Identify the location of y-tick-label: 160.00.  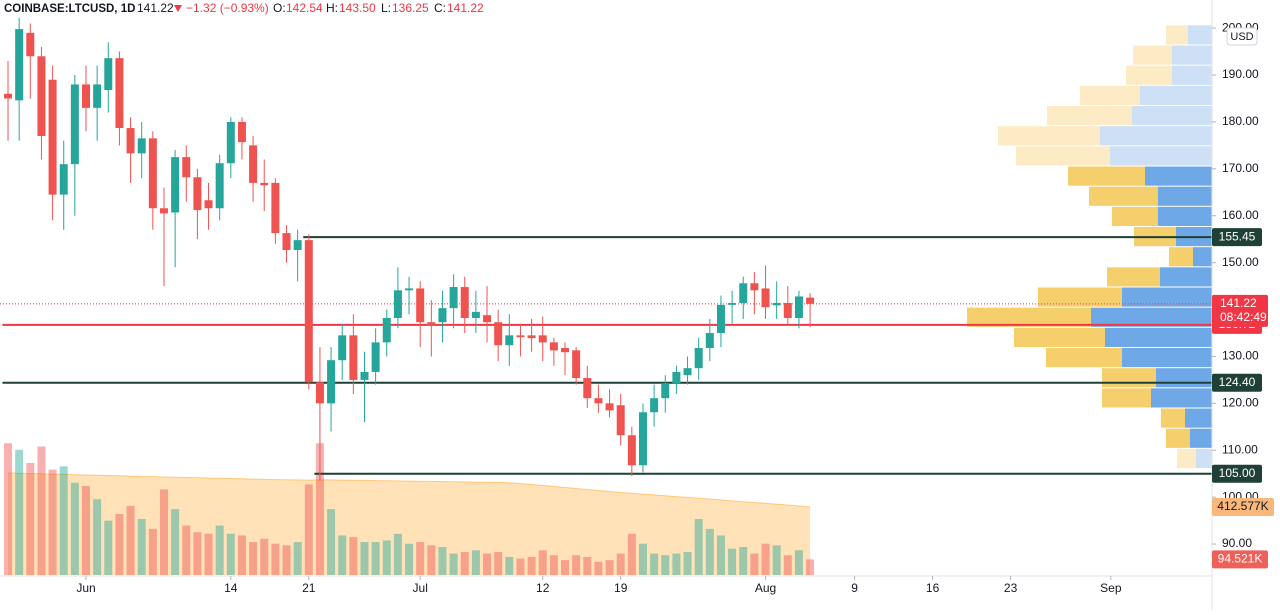
(1240, 215).